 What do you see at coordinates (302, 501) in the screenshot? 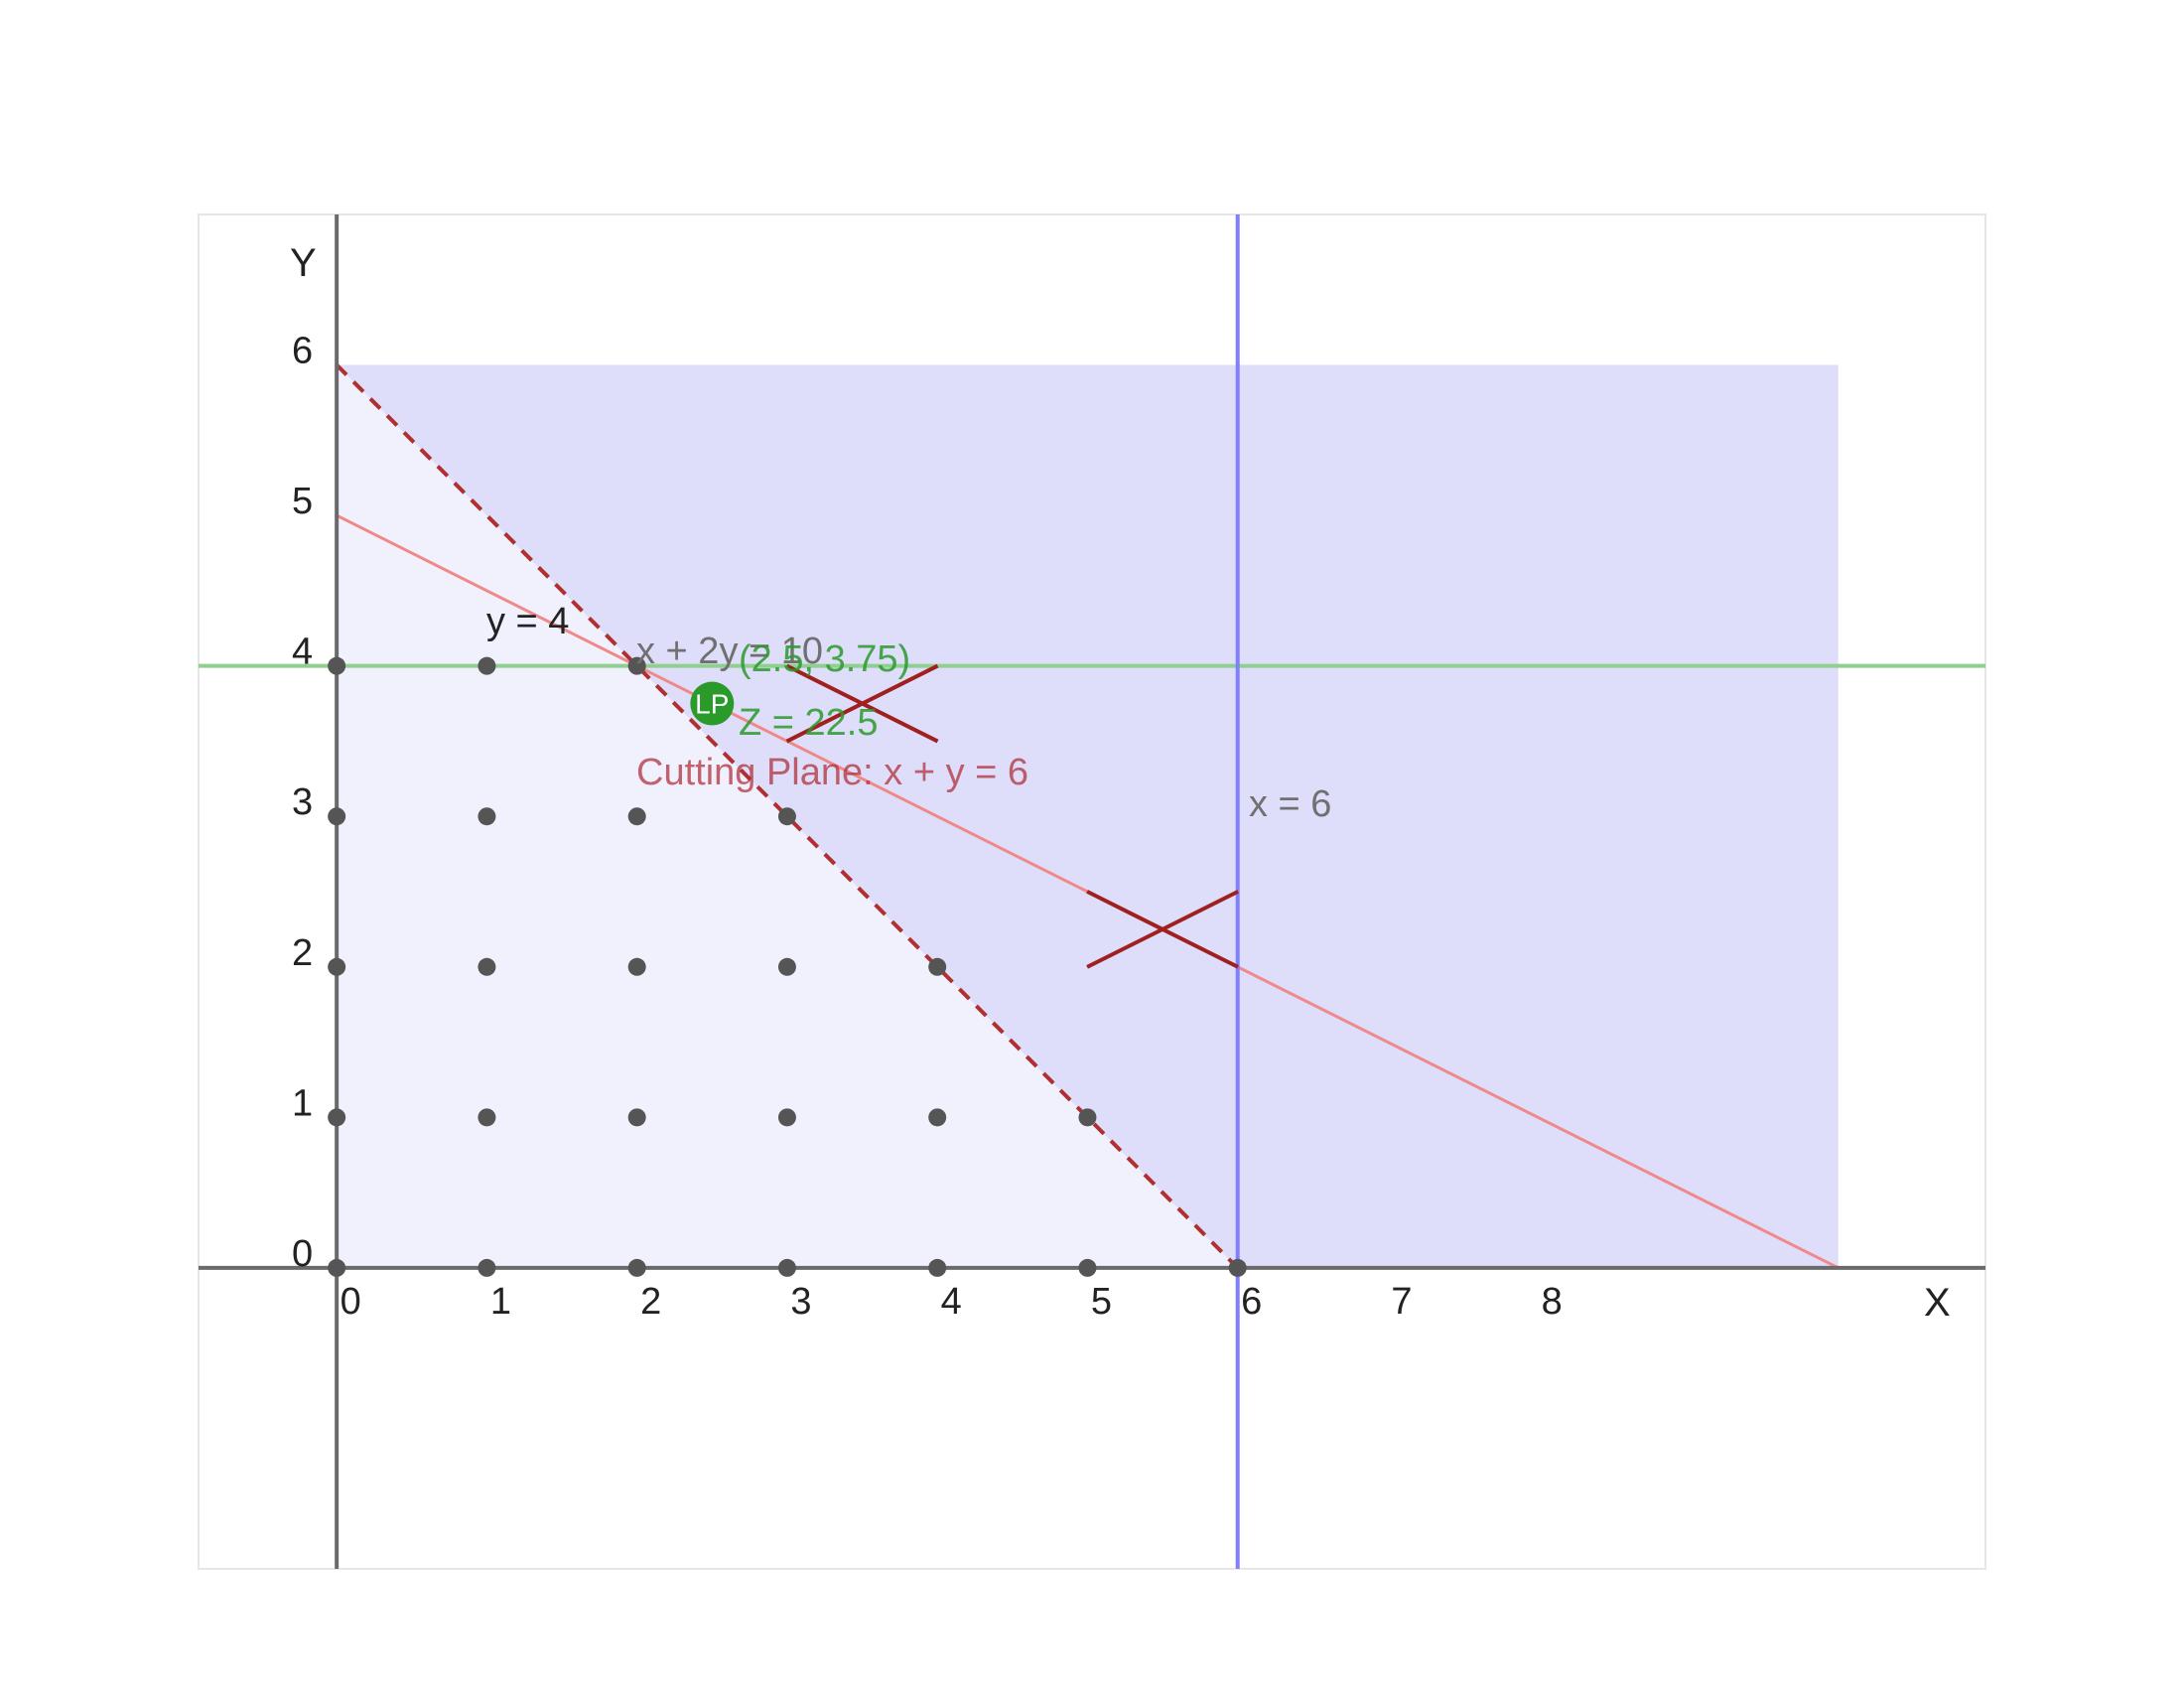
I see `y-tick-label: 5` at bounding box center [302, 501].